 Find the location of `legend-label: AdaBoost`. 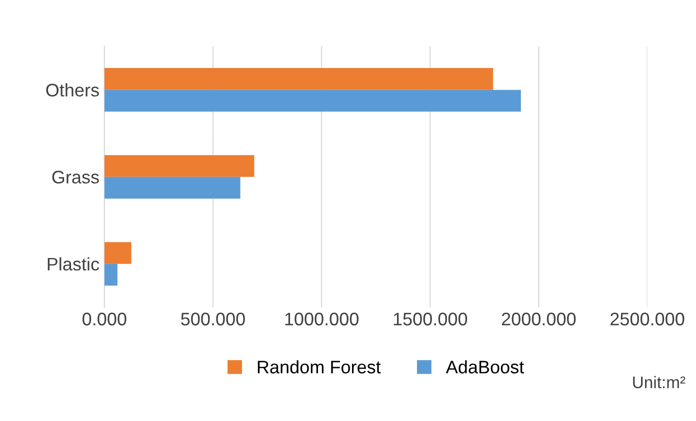

legend-label: AdaBoost is located at coordinates (485, 367).